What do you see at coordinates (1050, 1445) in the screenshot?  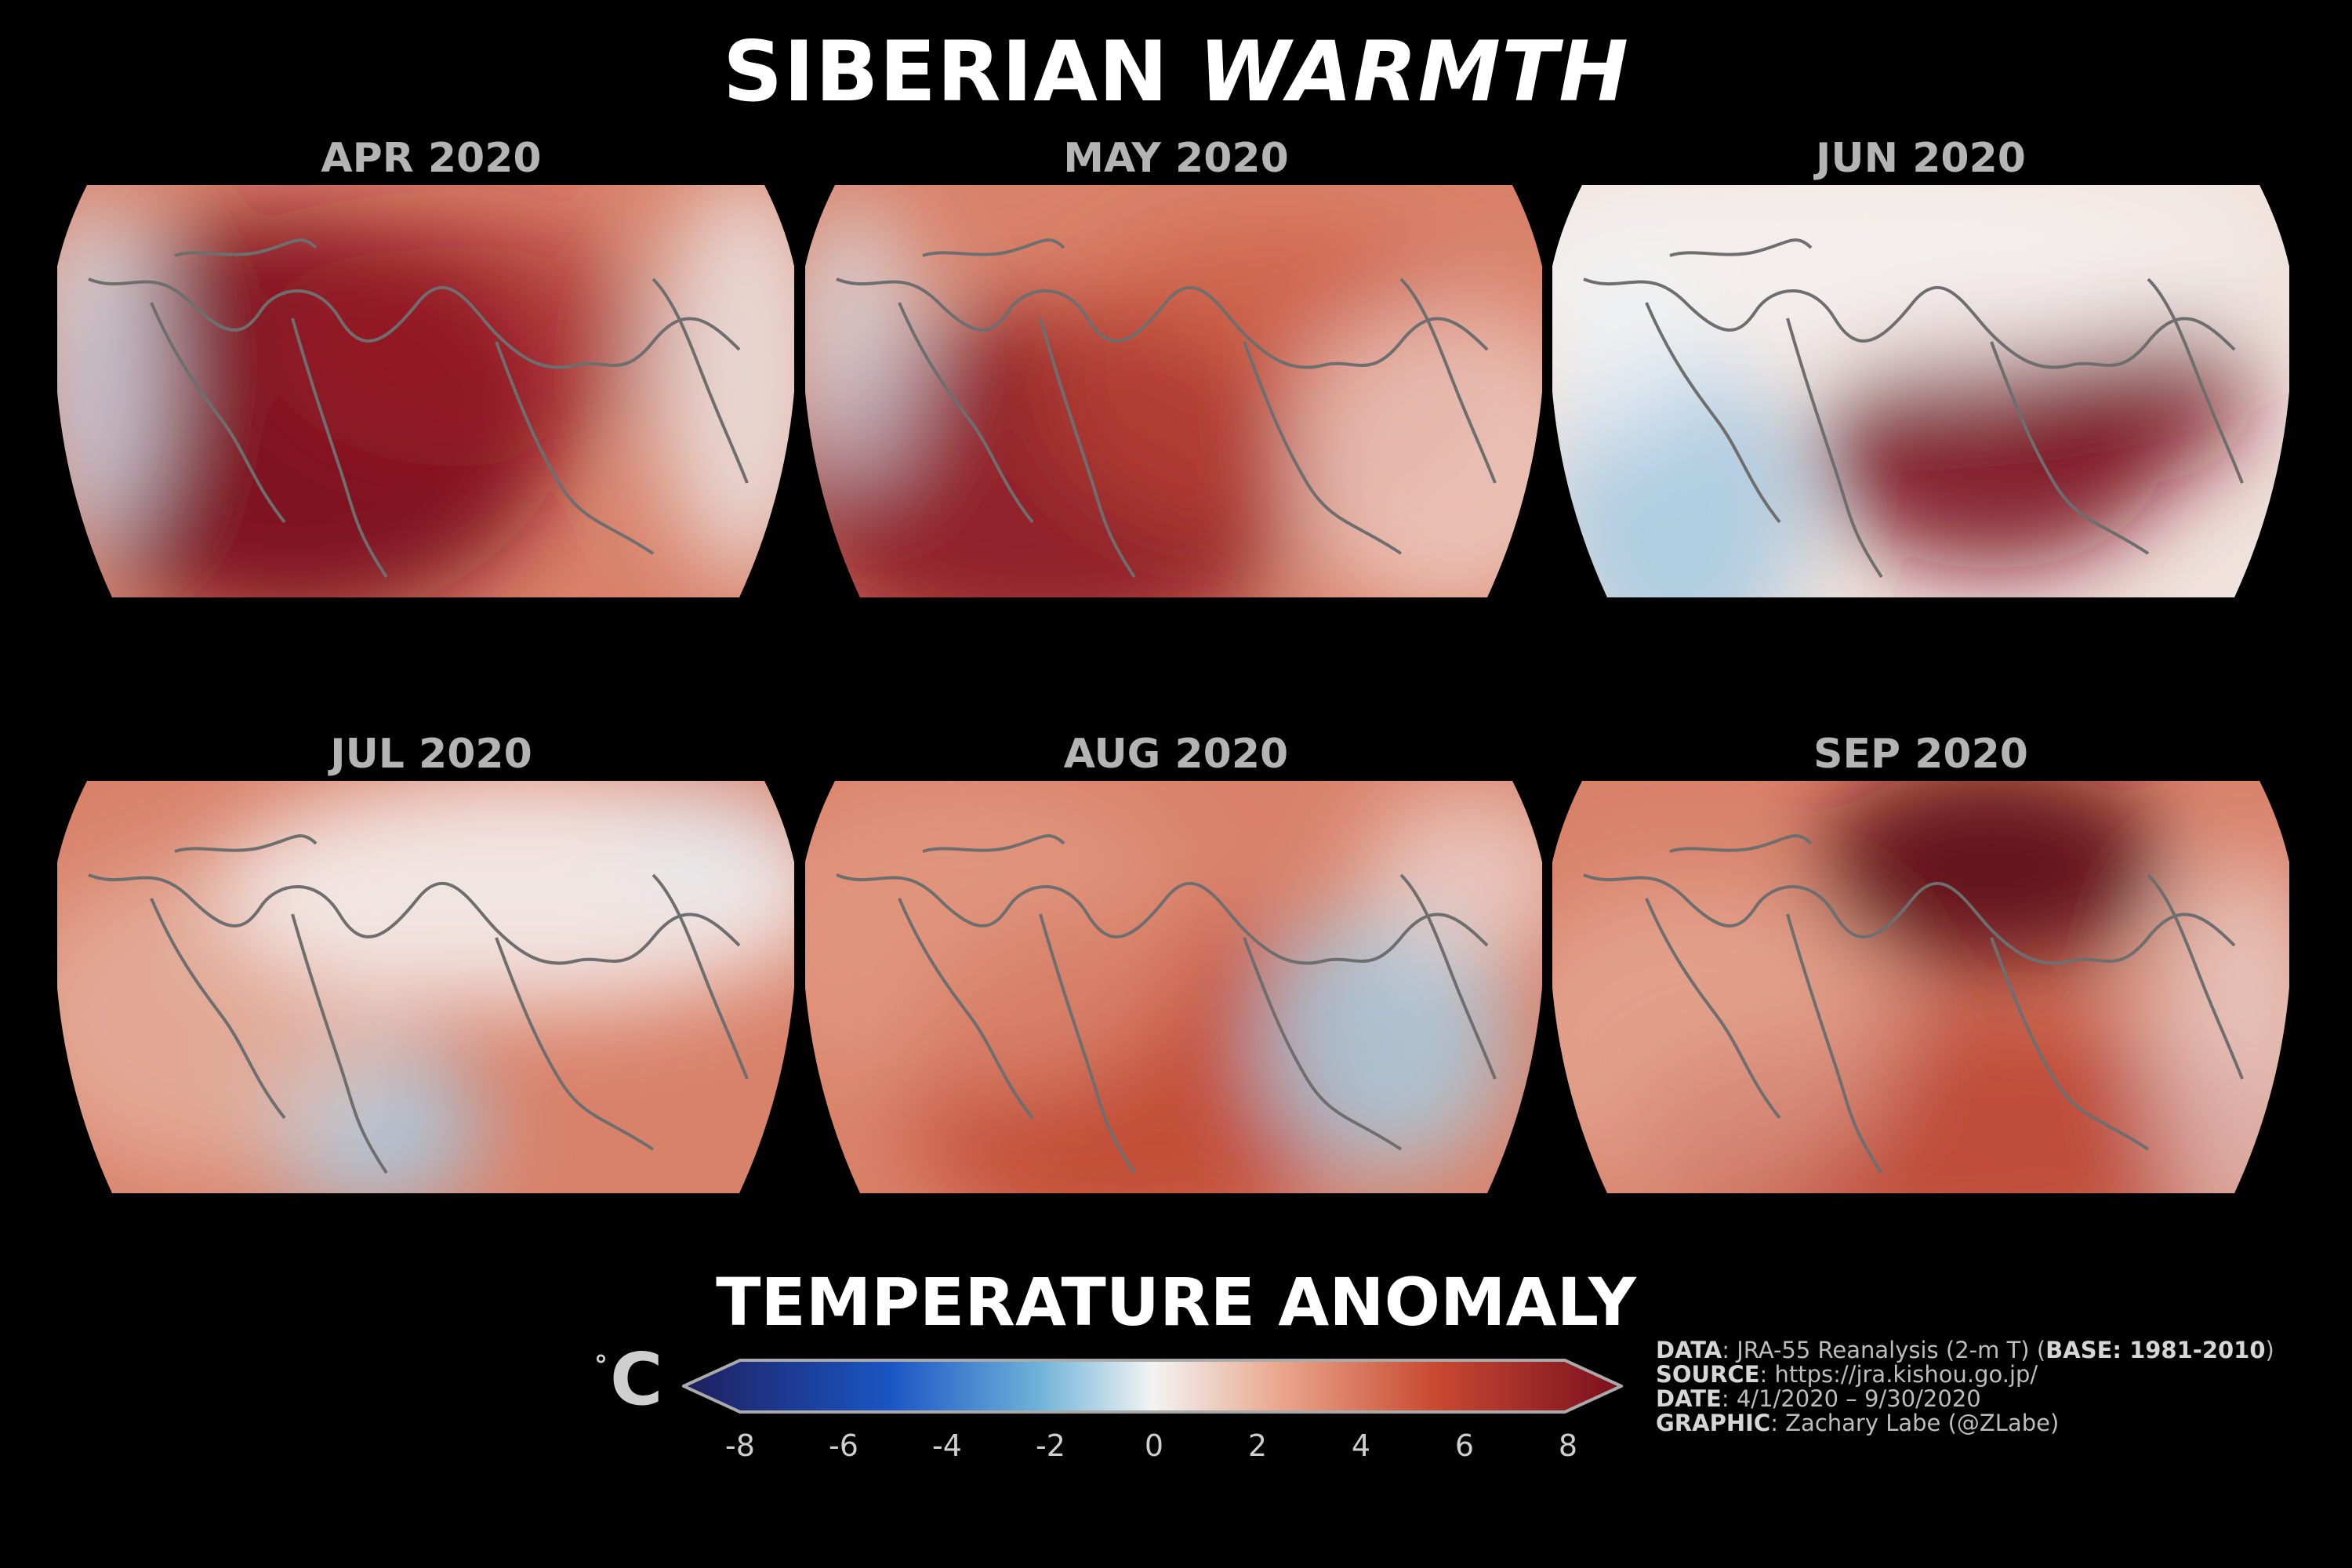 I see `tick-label: -2` at bounding box center [1050, 1445].